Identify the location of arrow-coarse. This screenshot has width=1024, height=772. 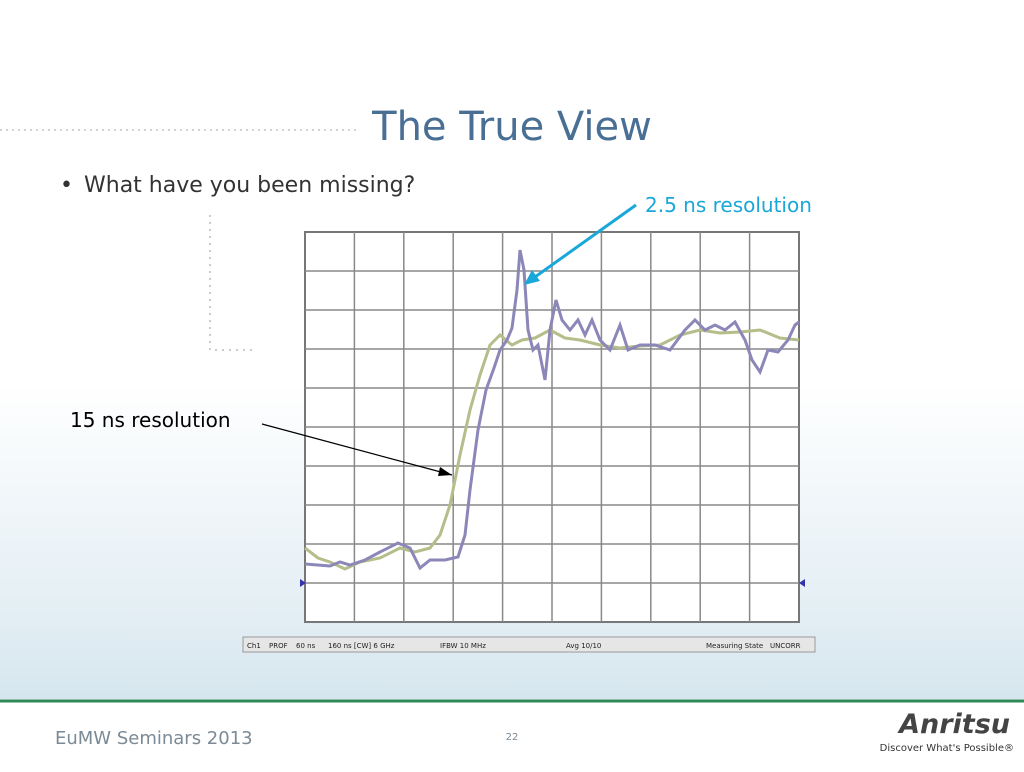
(357, 449).